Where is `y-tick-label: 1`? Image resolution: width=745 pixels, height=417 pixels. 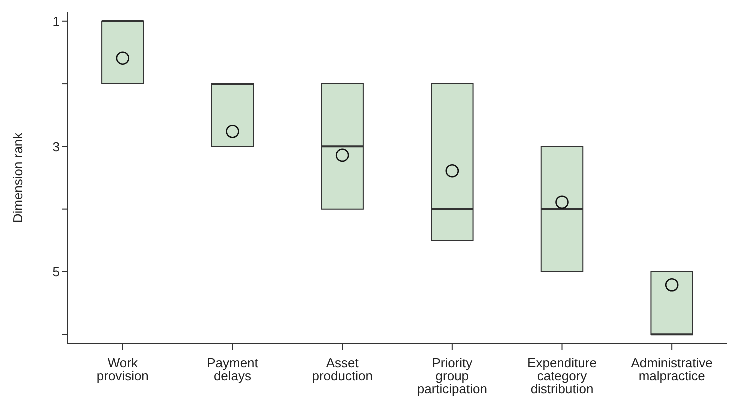
y-tick-label: 1 is located at coordinates (56, 22).